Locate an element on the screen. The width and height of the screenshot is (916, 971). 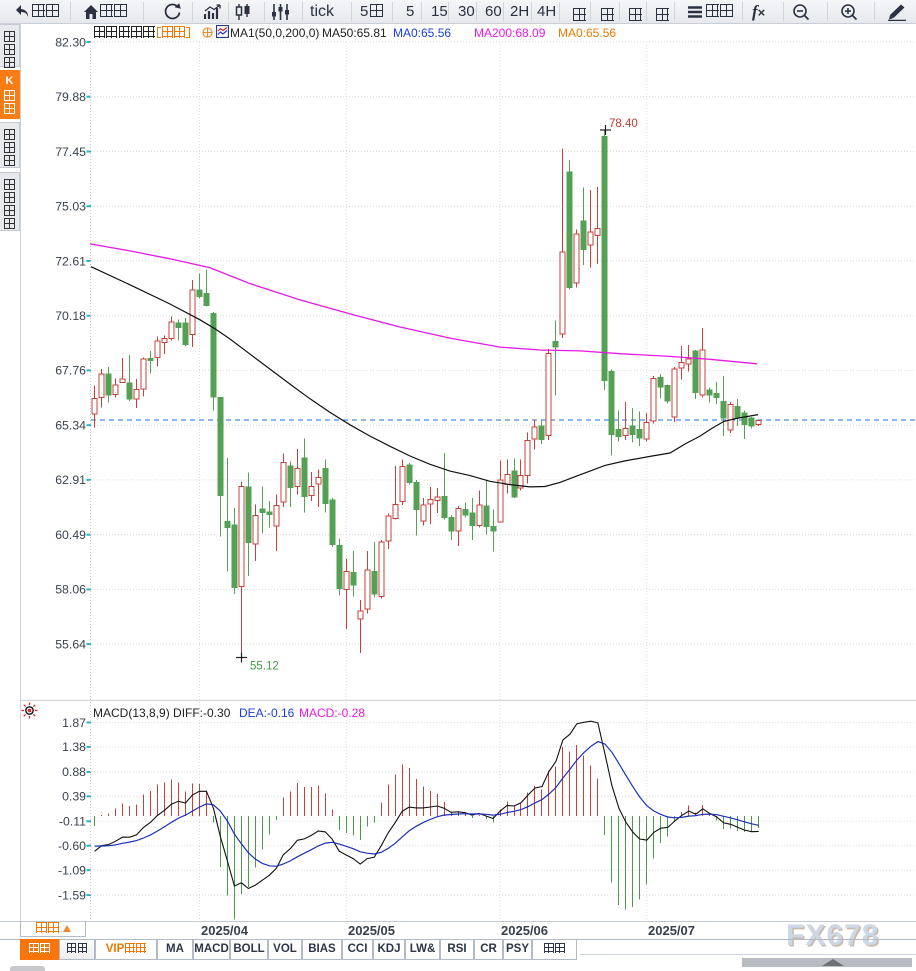
svg-text: 58.06 is located at coordinates (70, 590).